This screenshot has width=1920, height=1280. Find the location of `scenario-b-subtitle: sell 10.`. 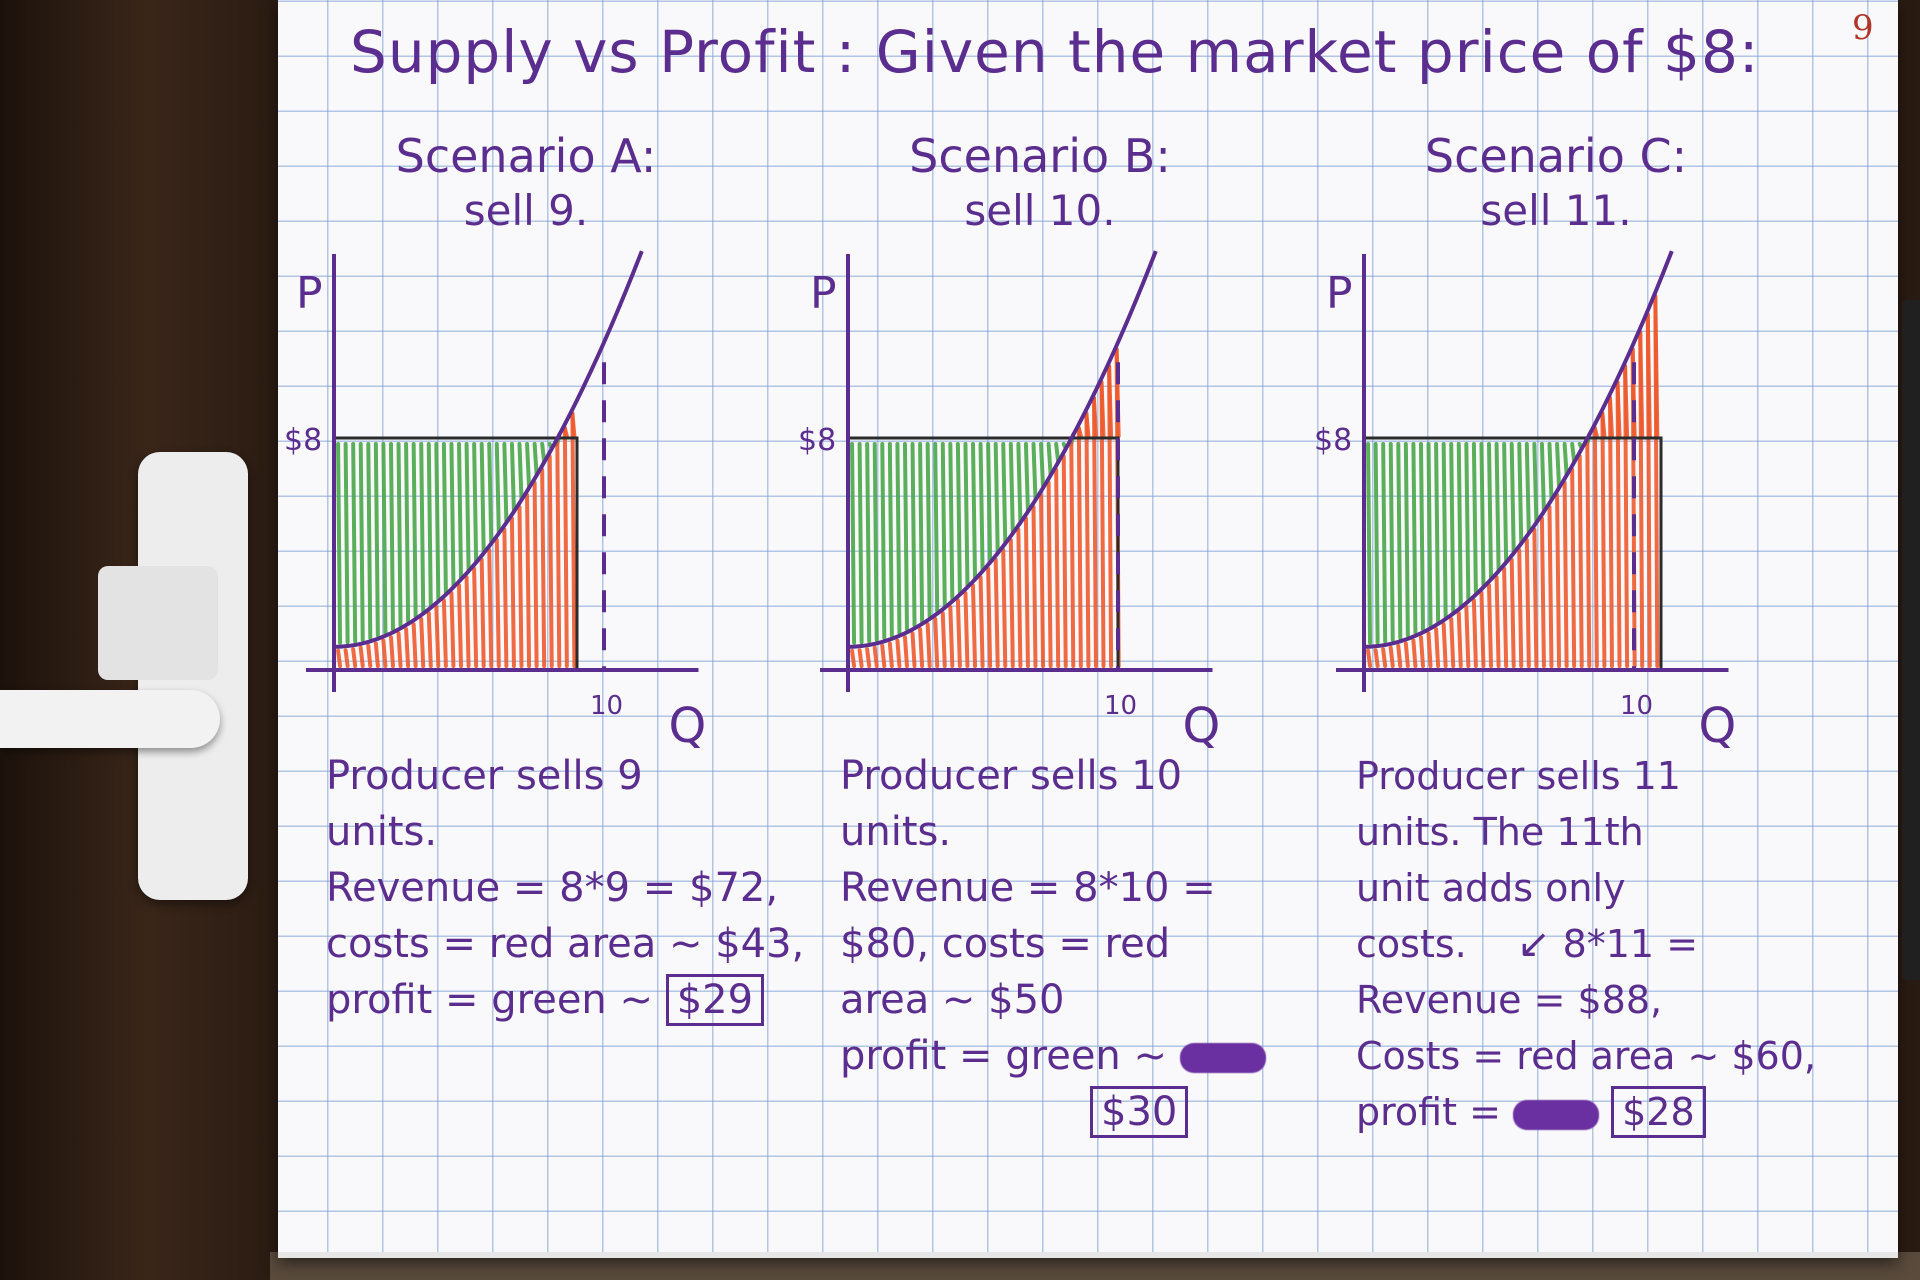

scenario-b-subtitle: sell 10. is located at coordinates (1040, 210).